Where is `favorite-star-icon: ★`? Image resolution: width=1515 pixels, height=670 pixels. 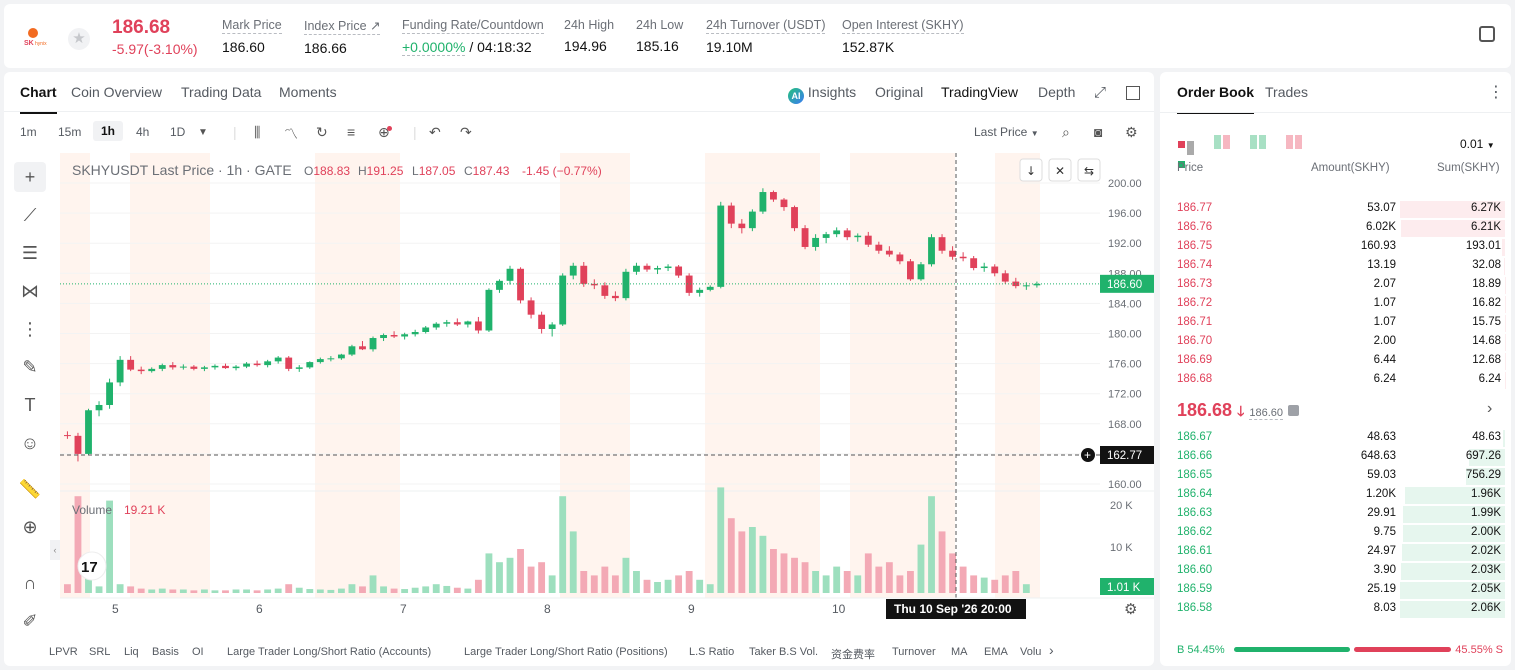
favorite-star-icon: ★ is located at coordinates (79, 39).